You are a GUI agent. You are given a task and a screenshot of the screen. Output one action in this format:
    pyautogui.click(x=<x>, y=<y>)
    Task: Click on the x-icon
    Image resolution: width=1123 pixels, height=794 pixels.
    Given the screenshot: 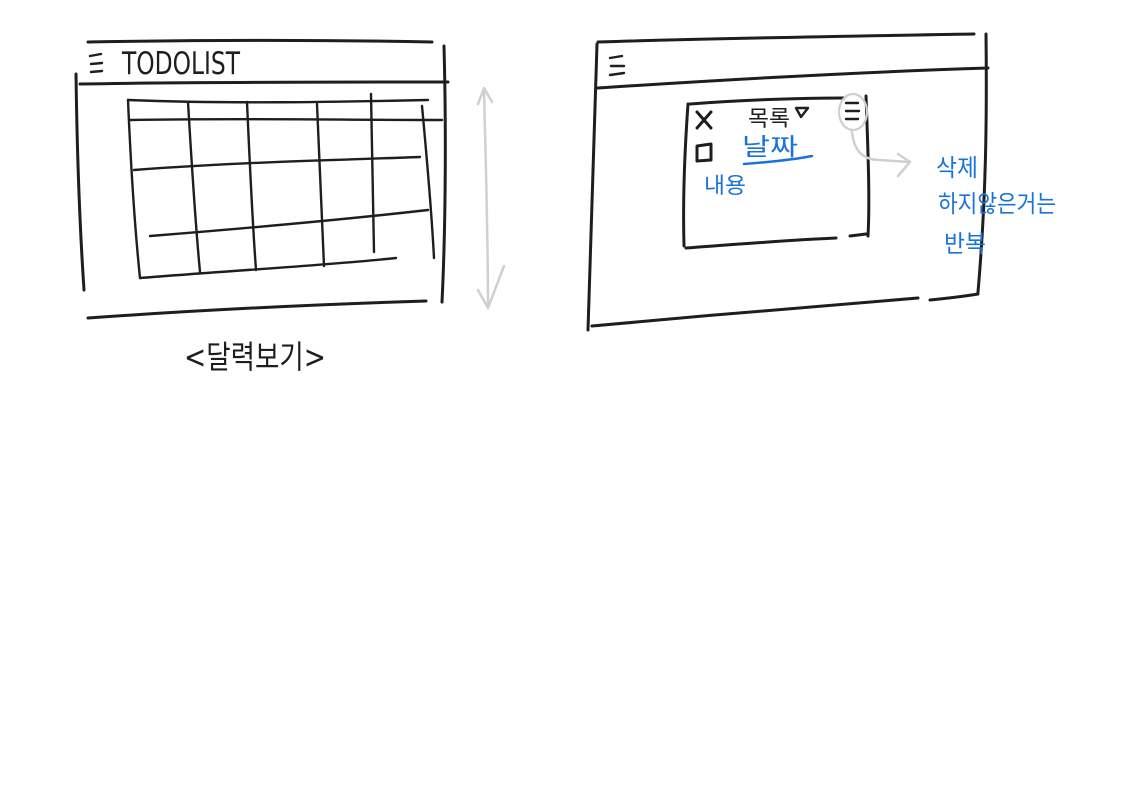 What is the action you would take?
    pyautogui.click(x=704, y=120)
    